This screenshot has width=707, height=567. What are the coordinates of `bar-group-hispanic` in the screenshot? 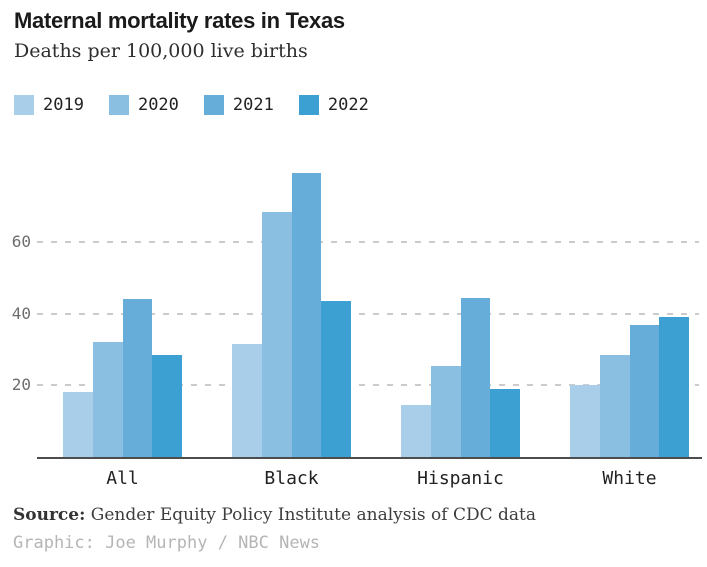 It's located at (460, 377).